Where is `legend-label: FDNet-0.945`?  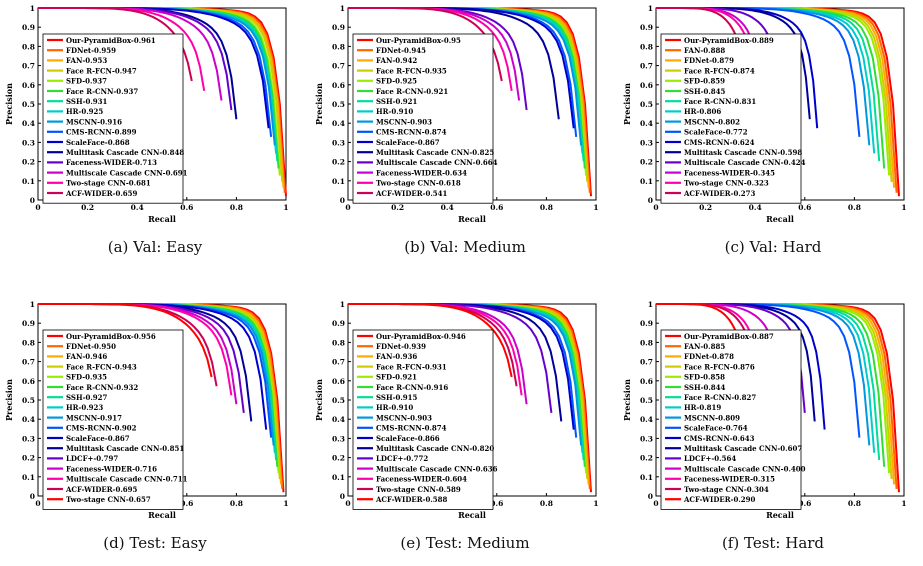 legend-label: FDNet-0.945 is located at coordinates (401, 50).